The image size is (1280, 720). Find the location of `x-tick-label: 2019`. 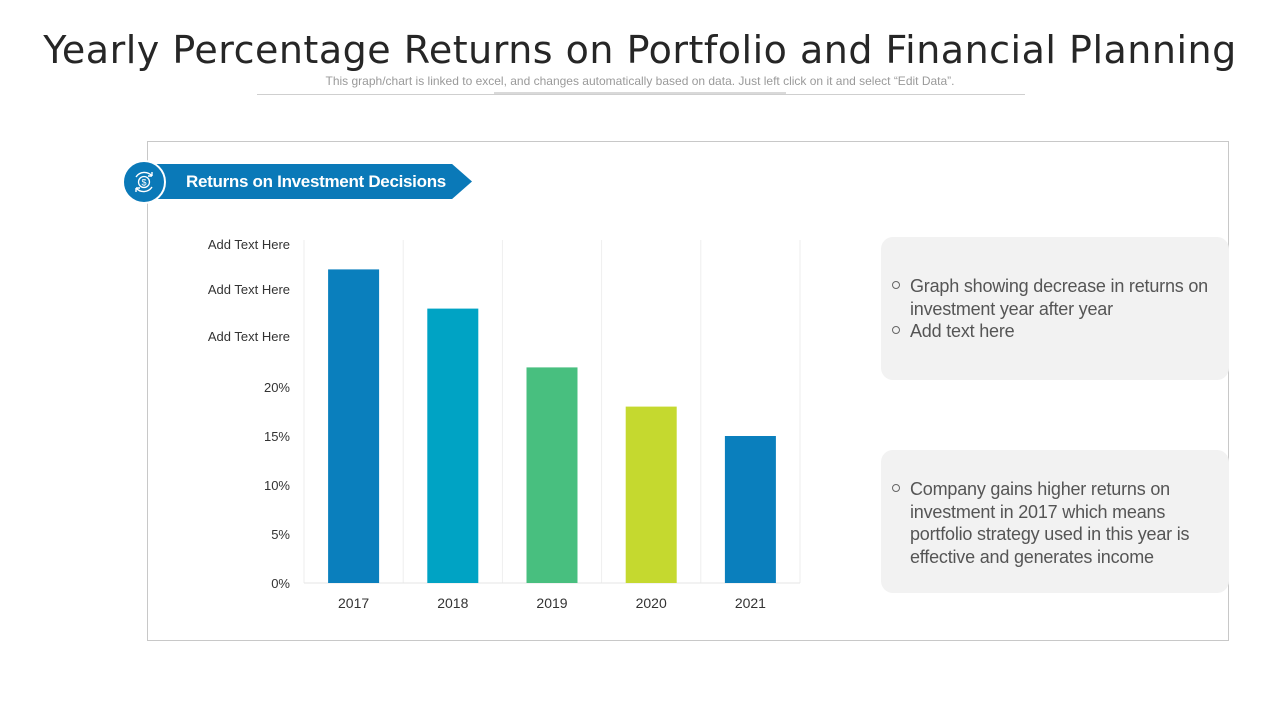

x-tick-label: 2019 is located at coordinates (551, 603).